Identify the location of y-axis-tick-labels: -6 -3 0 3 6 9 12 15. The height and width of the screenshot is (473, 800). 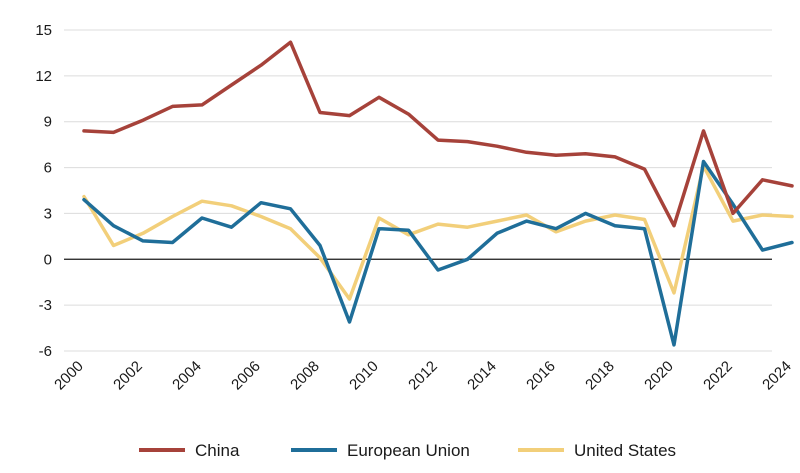
(43, 191).